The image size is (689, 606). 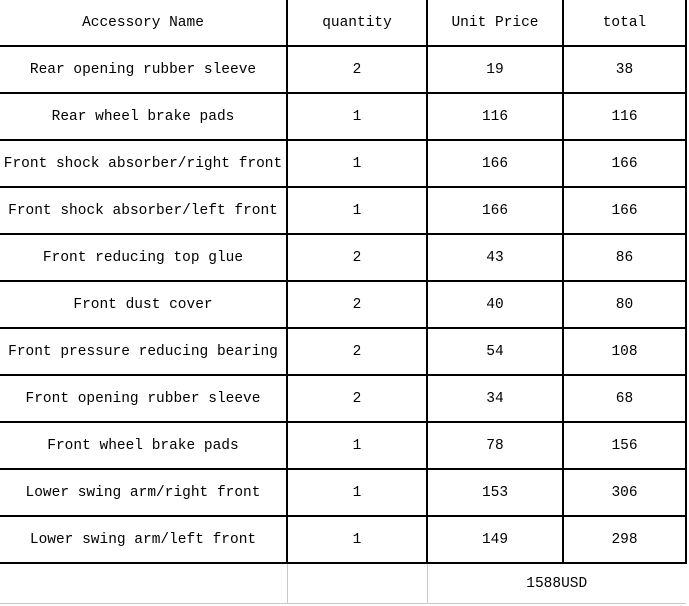 What do you see at coordinates (495, 305) in the screenshot?
I see `cell-unit-price: 40` at bounding box center [495, 305].